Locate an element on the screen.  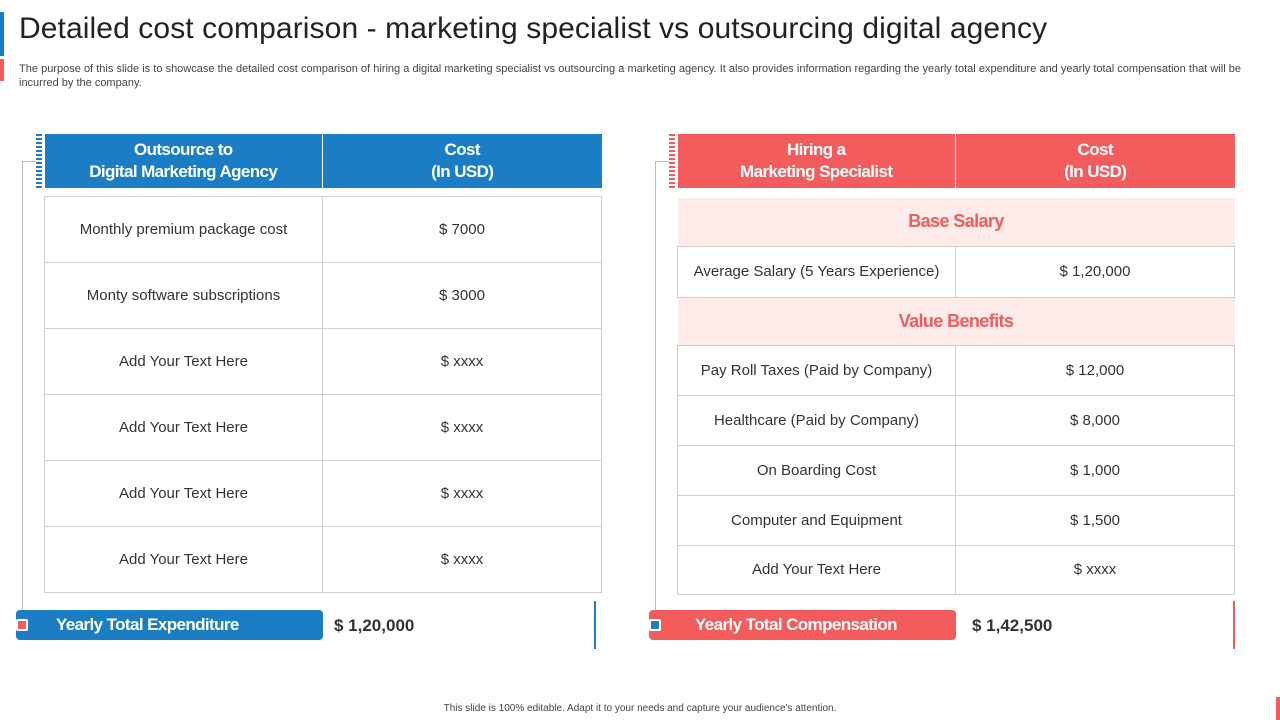
yearly-total-compensation-label: Yearly Total Compensation is located at coordinates (802, 625).